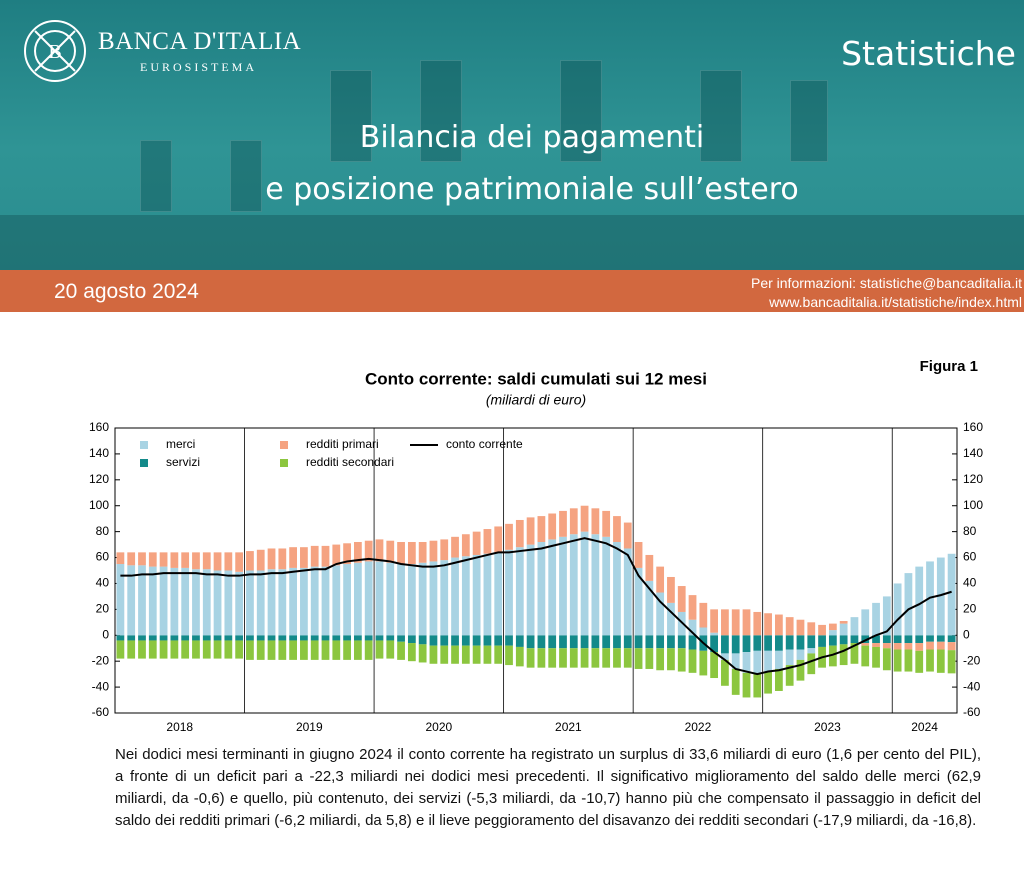 The width and height of the screenshot is (1024, 880). Describe the element at coordinates (484, 444) in the screenshot. I see `legend-label: conto corrente` at that location.